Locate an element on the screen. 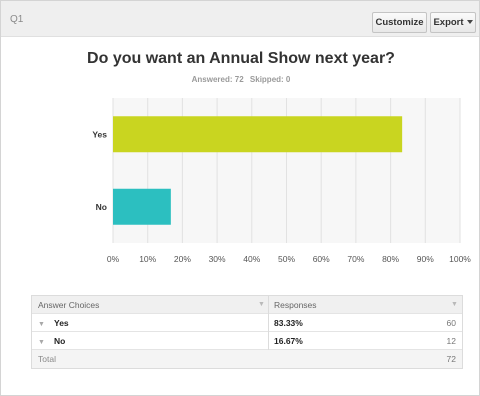  x-tick-label: 70% is located at coordinates (355, 259).